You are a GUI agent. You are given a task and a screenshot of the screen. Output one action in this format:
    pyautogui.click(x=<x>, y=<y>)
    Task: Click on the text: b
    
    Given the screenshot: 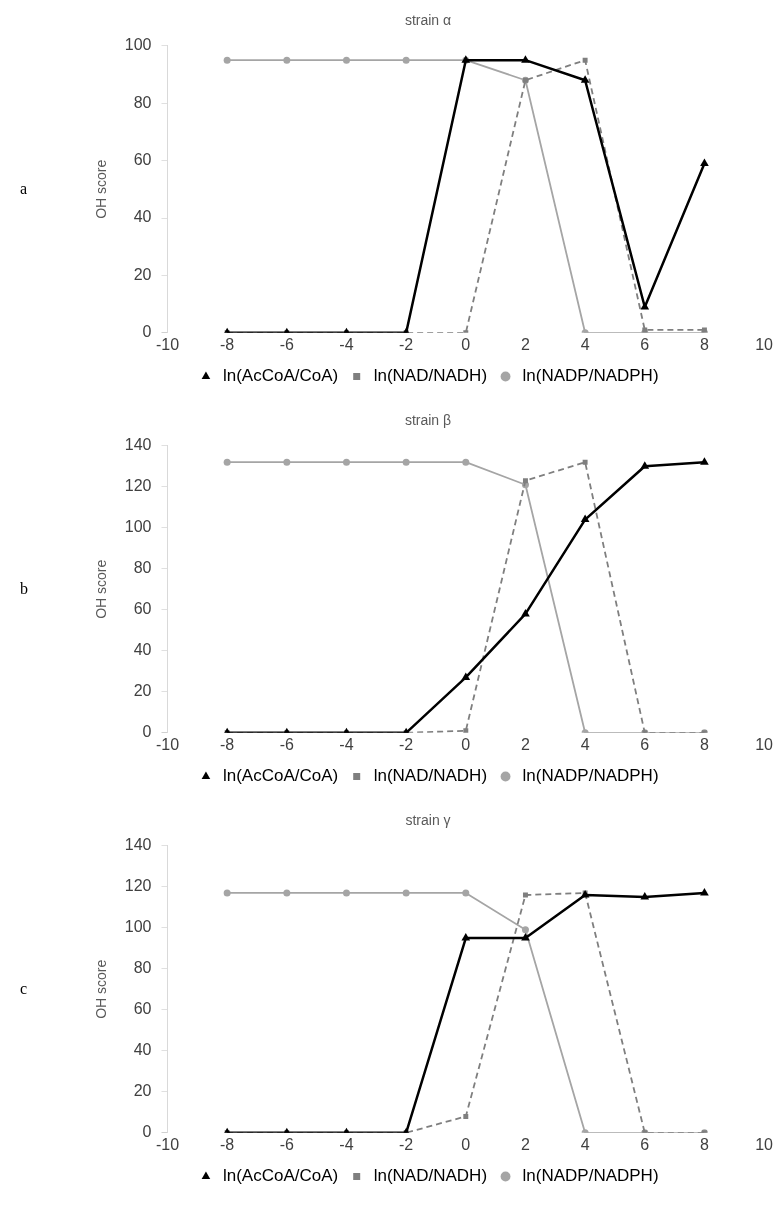 What is the action you would take?
    pyautogui.click(x=24, y=588)
    